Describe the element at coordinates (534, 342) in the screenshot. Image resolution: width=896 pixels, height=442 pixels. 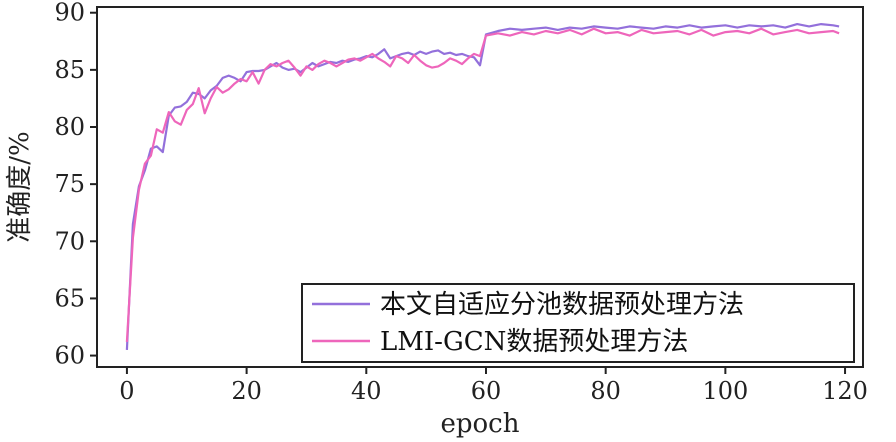
I see `legend-label-series-2: LMI-GCN数据预处理方法` at that location.